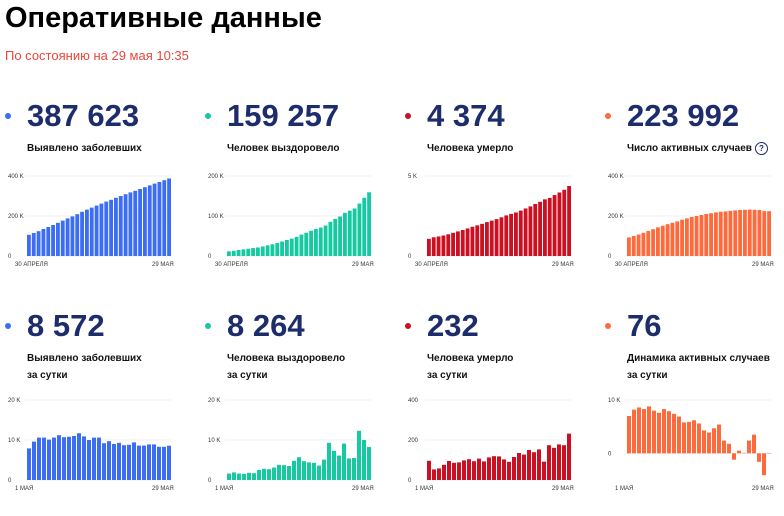 The height and width of the screenshot is (516, 784). Describe the element at coordinates (507, 367) in the screenshot. I see `stat-label: Человека умерло за сутки` at that location.